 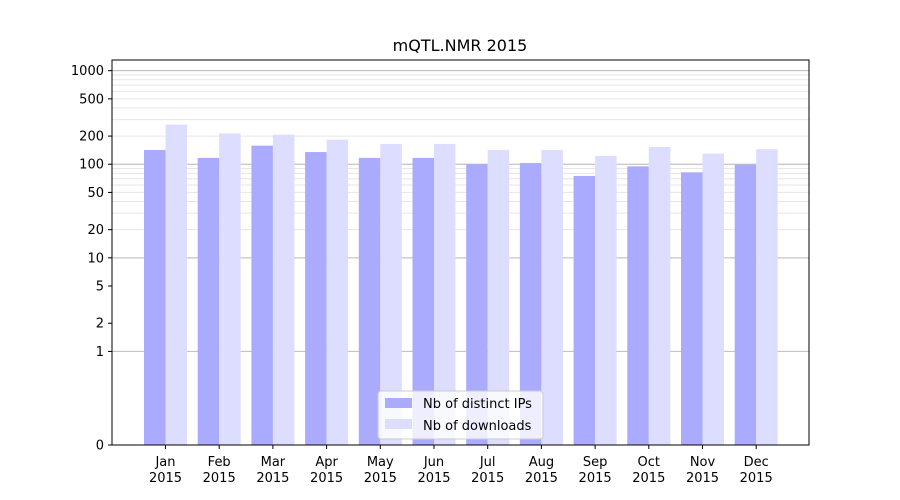 I want to click on y-tick-label: 50, so click(x=95, y=193).